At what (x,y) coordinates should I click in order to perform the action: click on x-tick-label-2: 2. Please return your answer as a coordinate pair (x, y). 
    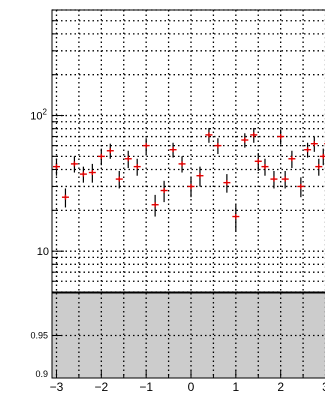
    Looking at the image, I should click on (280, 387).